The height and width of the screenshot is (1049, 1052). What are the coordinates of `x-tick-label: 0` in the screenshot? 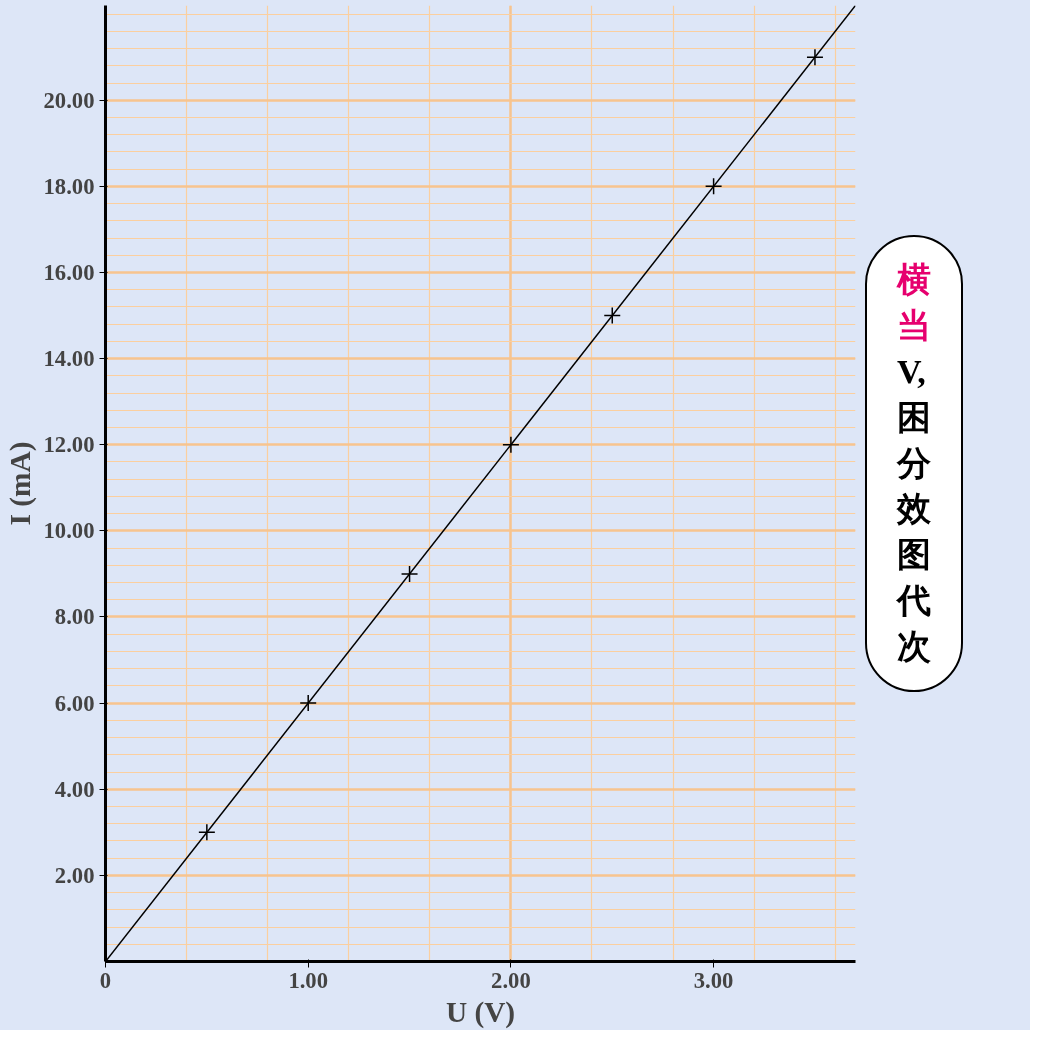 It's located at (105, 980).